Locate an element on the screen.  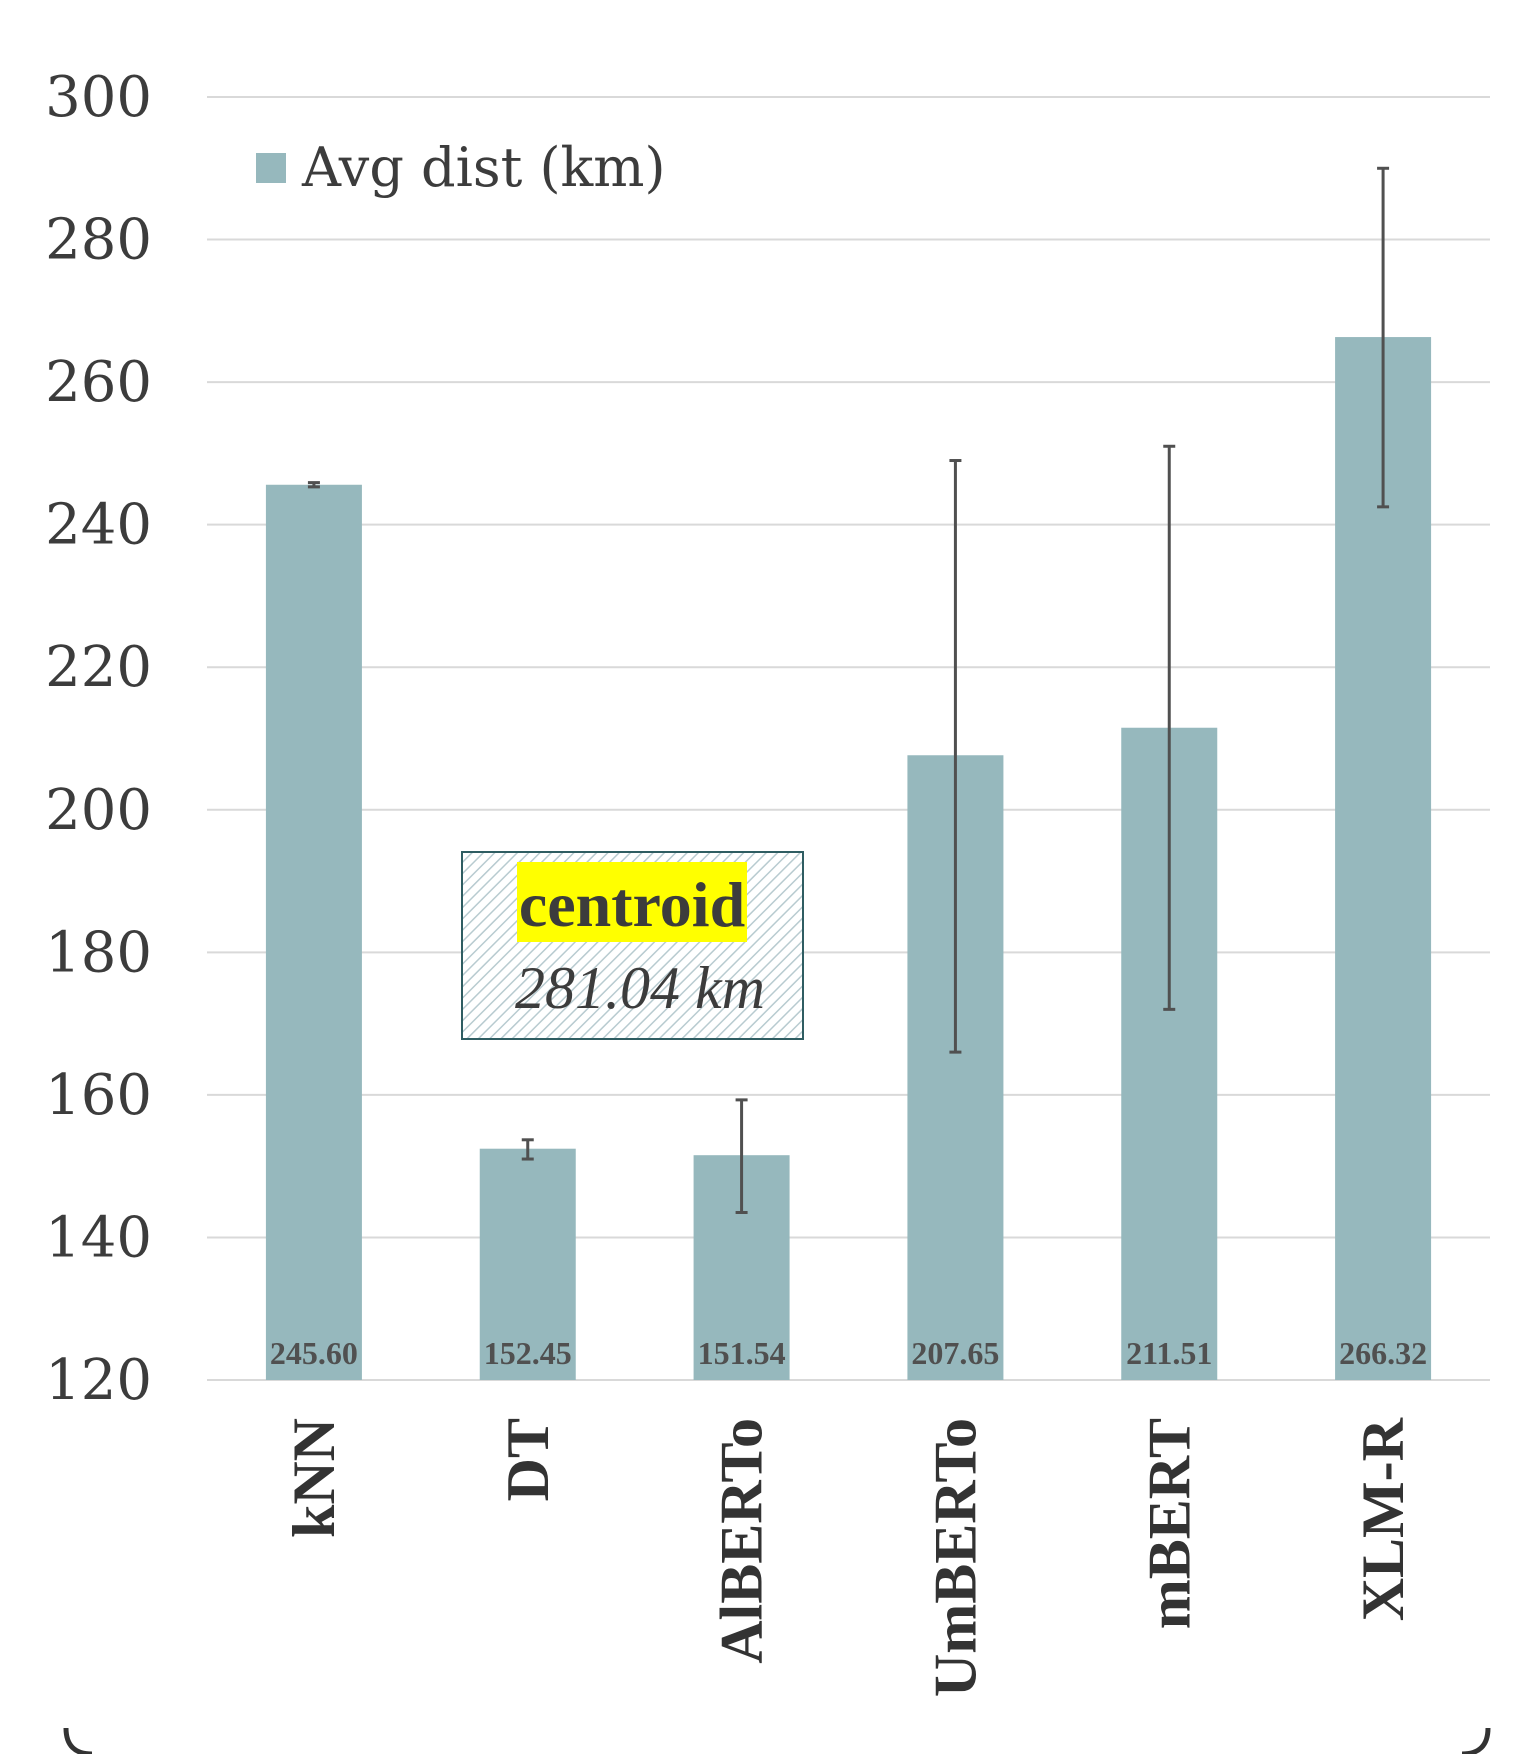
y-tick-label: 280 is located at coordinates (98, 240).